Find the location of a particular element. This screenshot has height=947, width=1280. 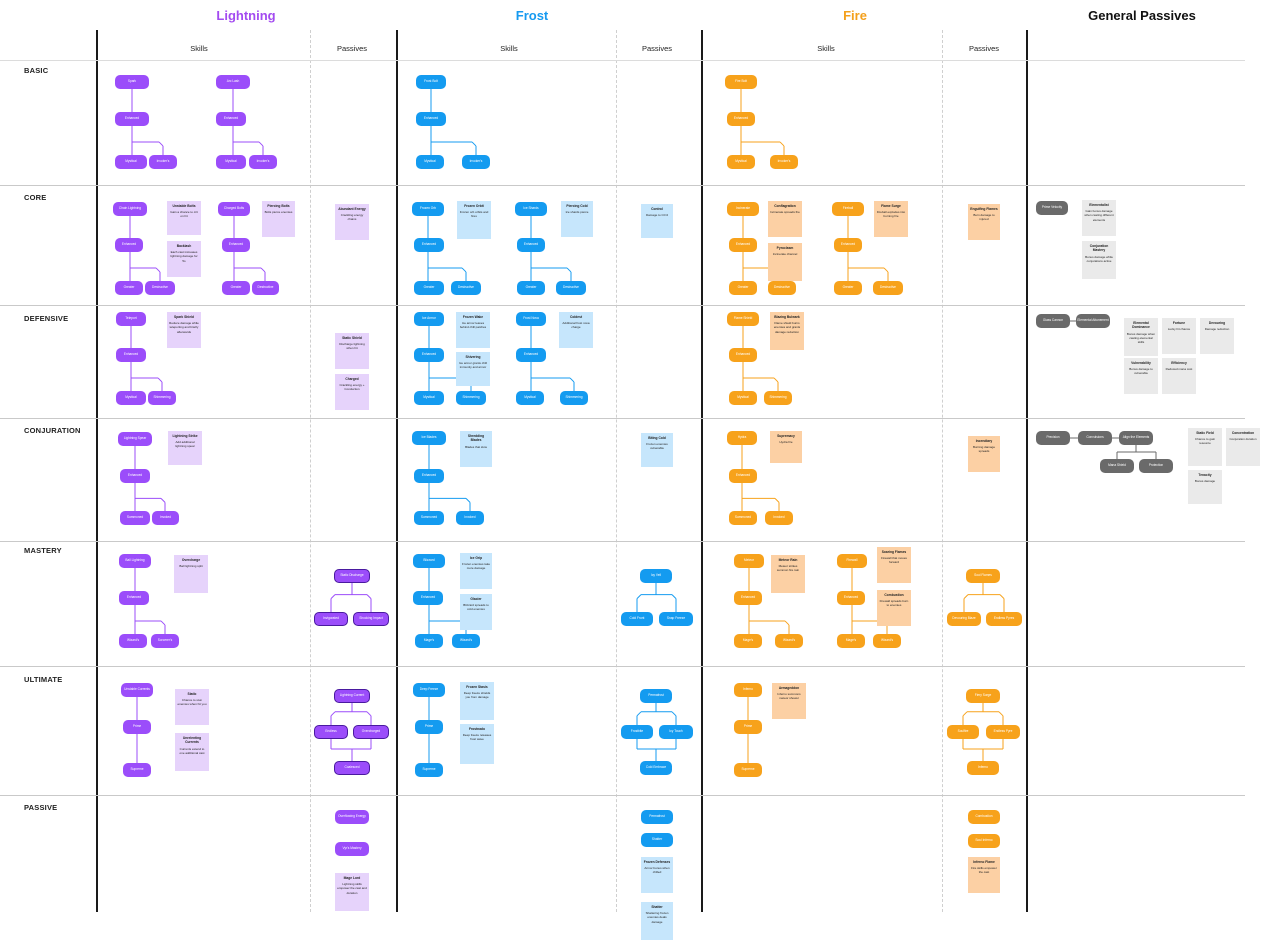

passive-node: Endless is located at coordinates (331, 732).